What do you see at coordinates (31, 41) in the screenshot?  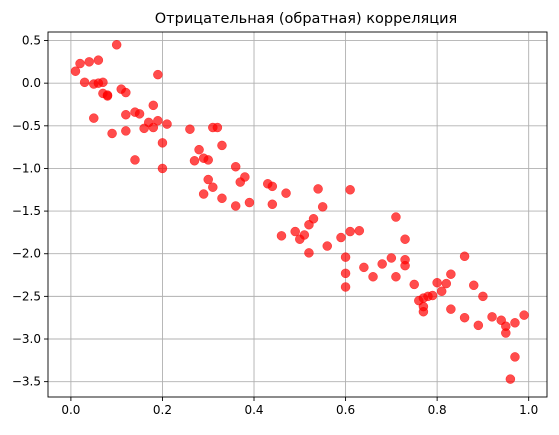 I see `y-tick-label: 0.5` at bounding box center [31, 41].